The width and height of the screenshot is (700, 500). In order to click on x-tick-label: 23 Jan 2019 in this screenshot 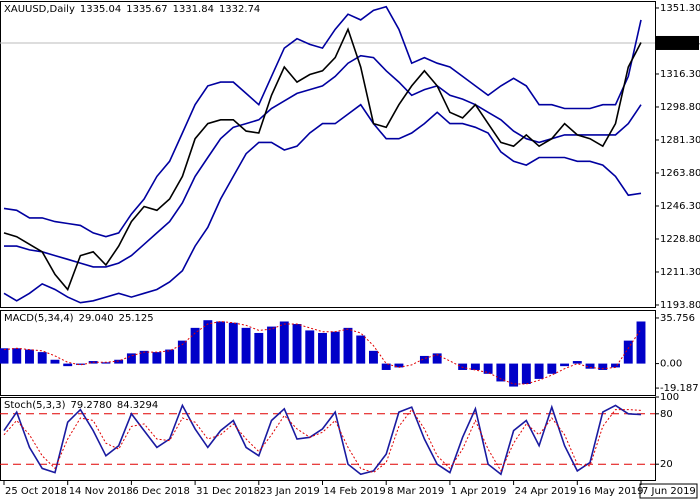, I will do `click(290, 491)`.